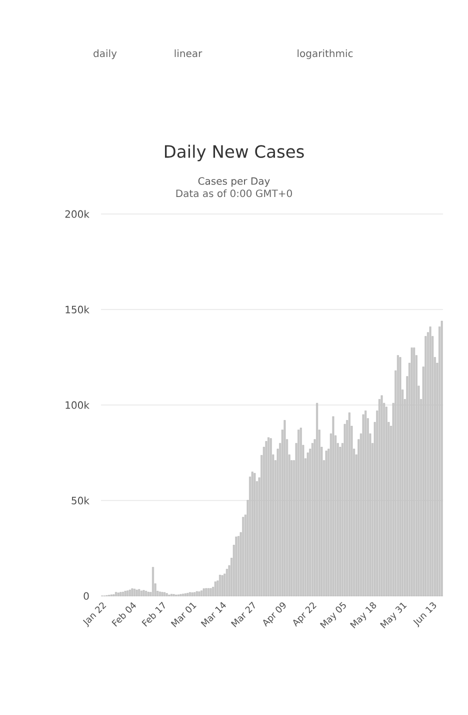 This screenshot has height=715, width=468. Describe the element at coordinates (234, 153) in the screenshot. I see `chart-title: Daily New Cases` at that location.